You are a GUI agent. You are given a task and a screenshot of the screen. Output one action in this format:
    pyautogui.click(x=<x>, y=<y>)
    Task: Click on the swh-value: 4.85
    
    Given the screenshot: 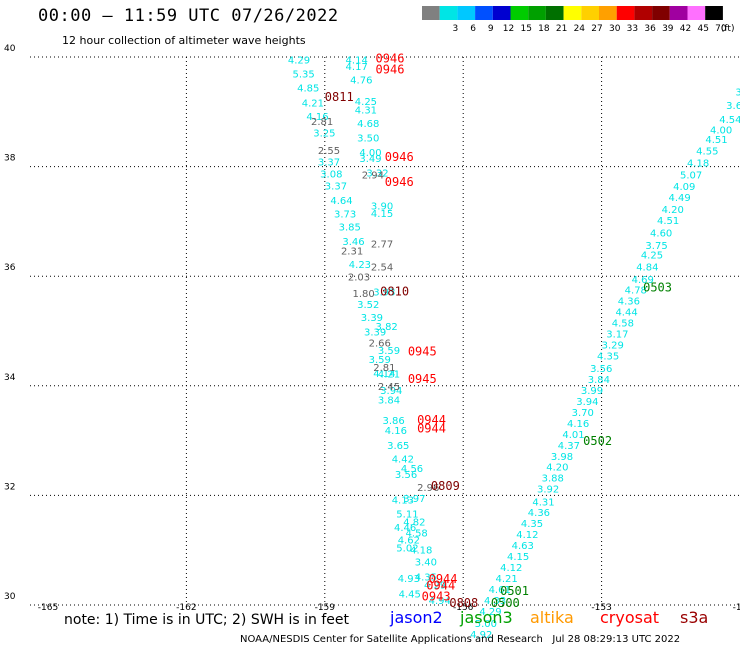 What is the action you would take?
    pyautogui.click(x=308, y=89)
    